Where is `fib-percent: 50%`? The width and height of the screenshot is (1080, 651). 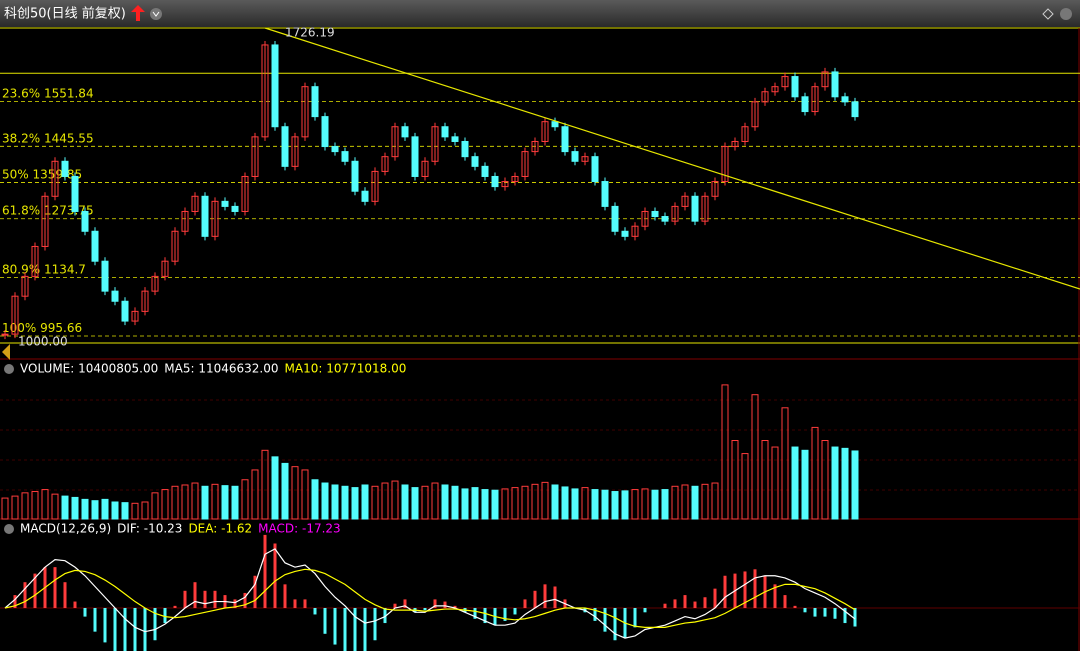 fib-percent: 50% is located at coordinates (15, 174).